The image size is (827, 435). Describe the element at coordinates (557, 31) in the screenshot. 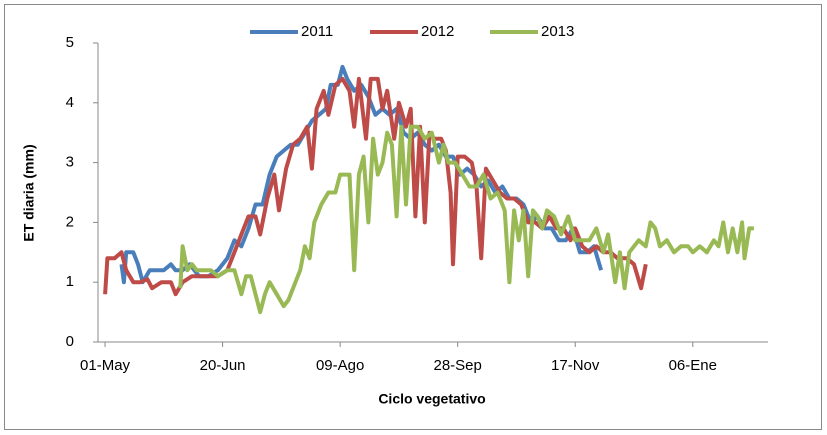

I see `legend-label: 2013` at that location.